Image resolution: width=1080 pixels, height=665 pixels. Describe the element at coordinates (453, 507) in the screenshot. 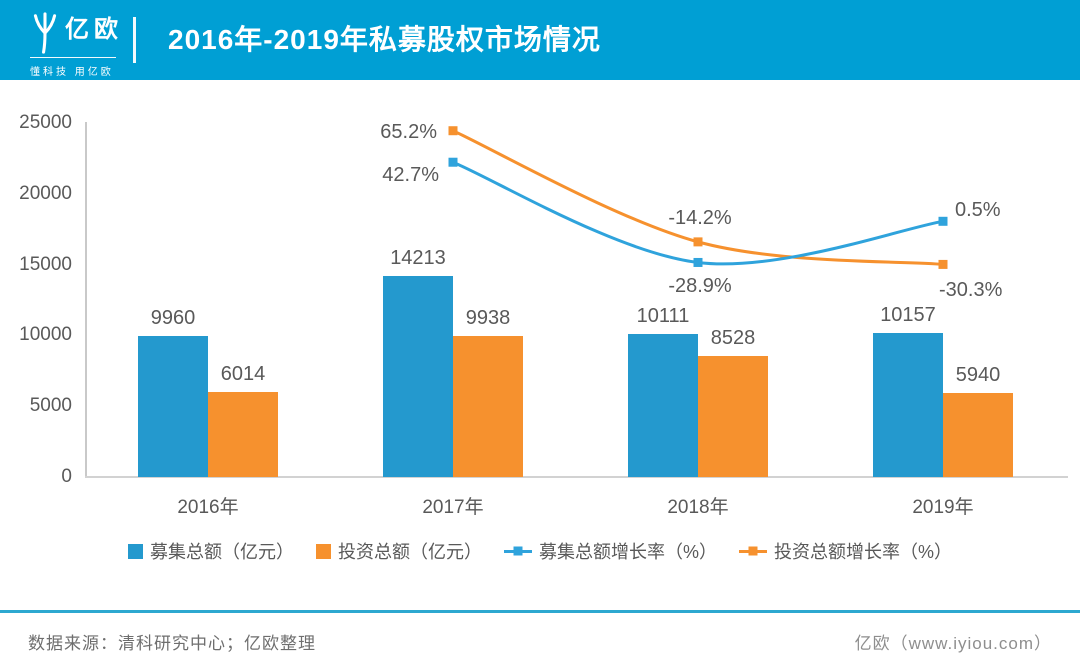

I see `x-axis-category-label: 2017年` at that location.